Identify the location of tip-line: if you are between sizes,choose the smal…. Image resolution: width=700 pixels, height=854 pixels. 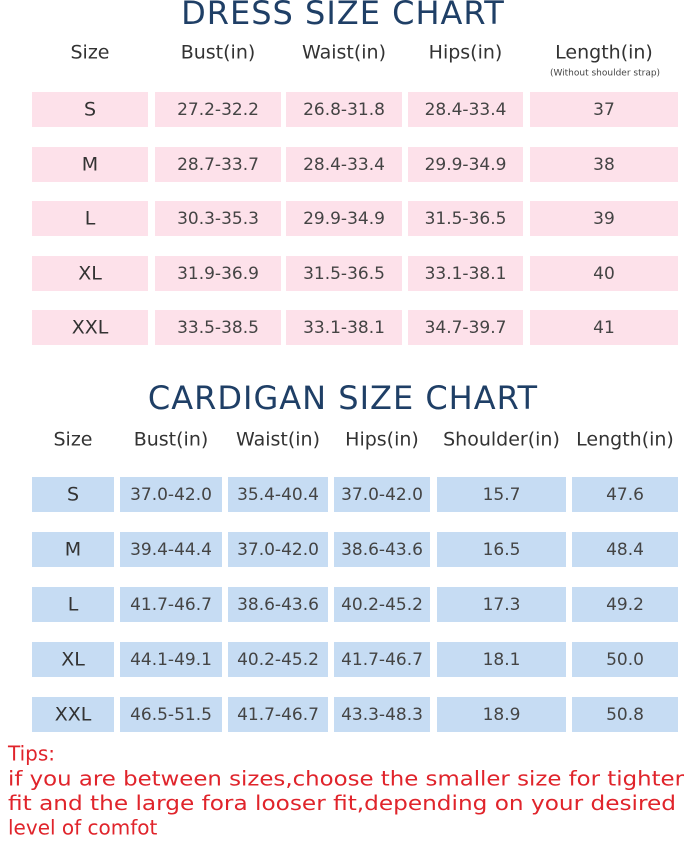
(346, 779).